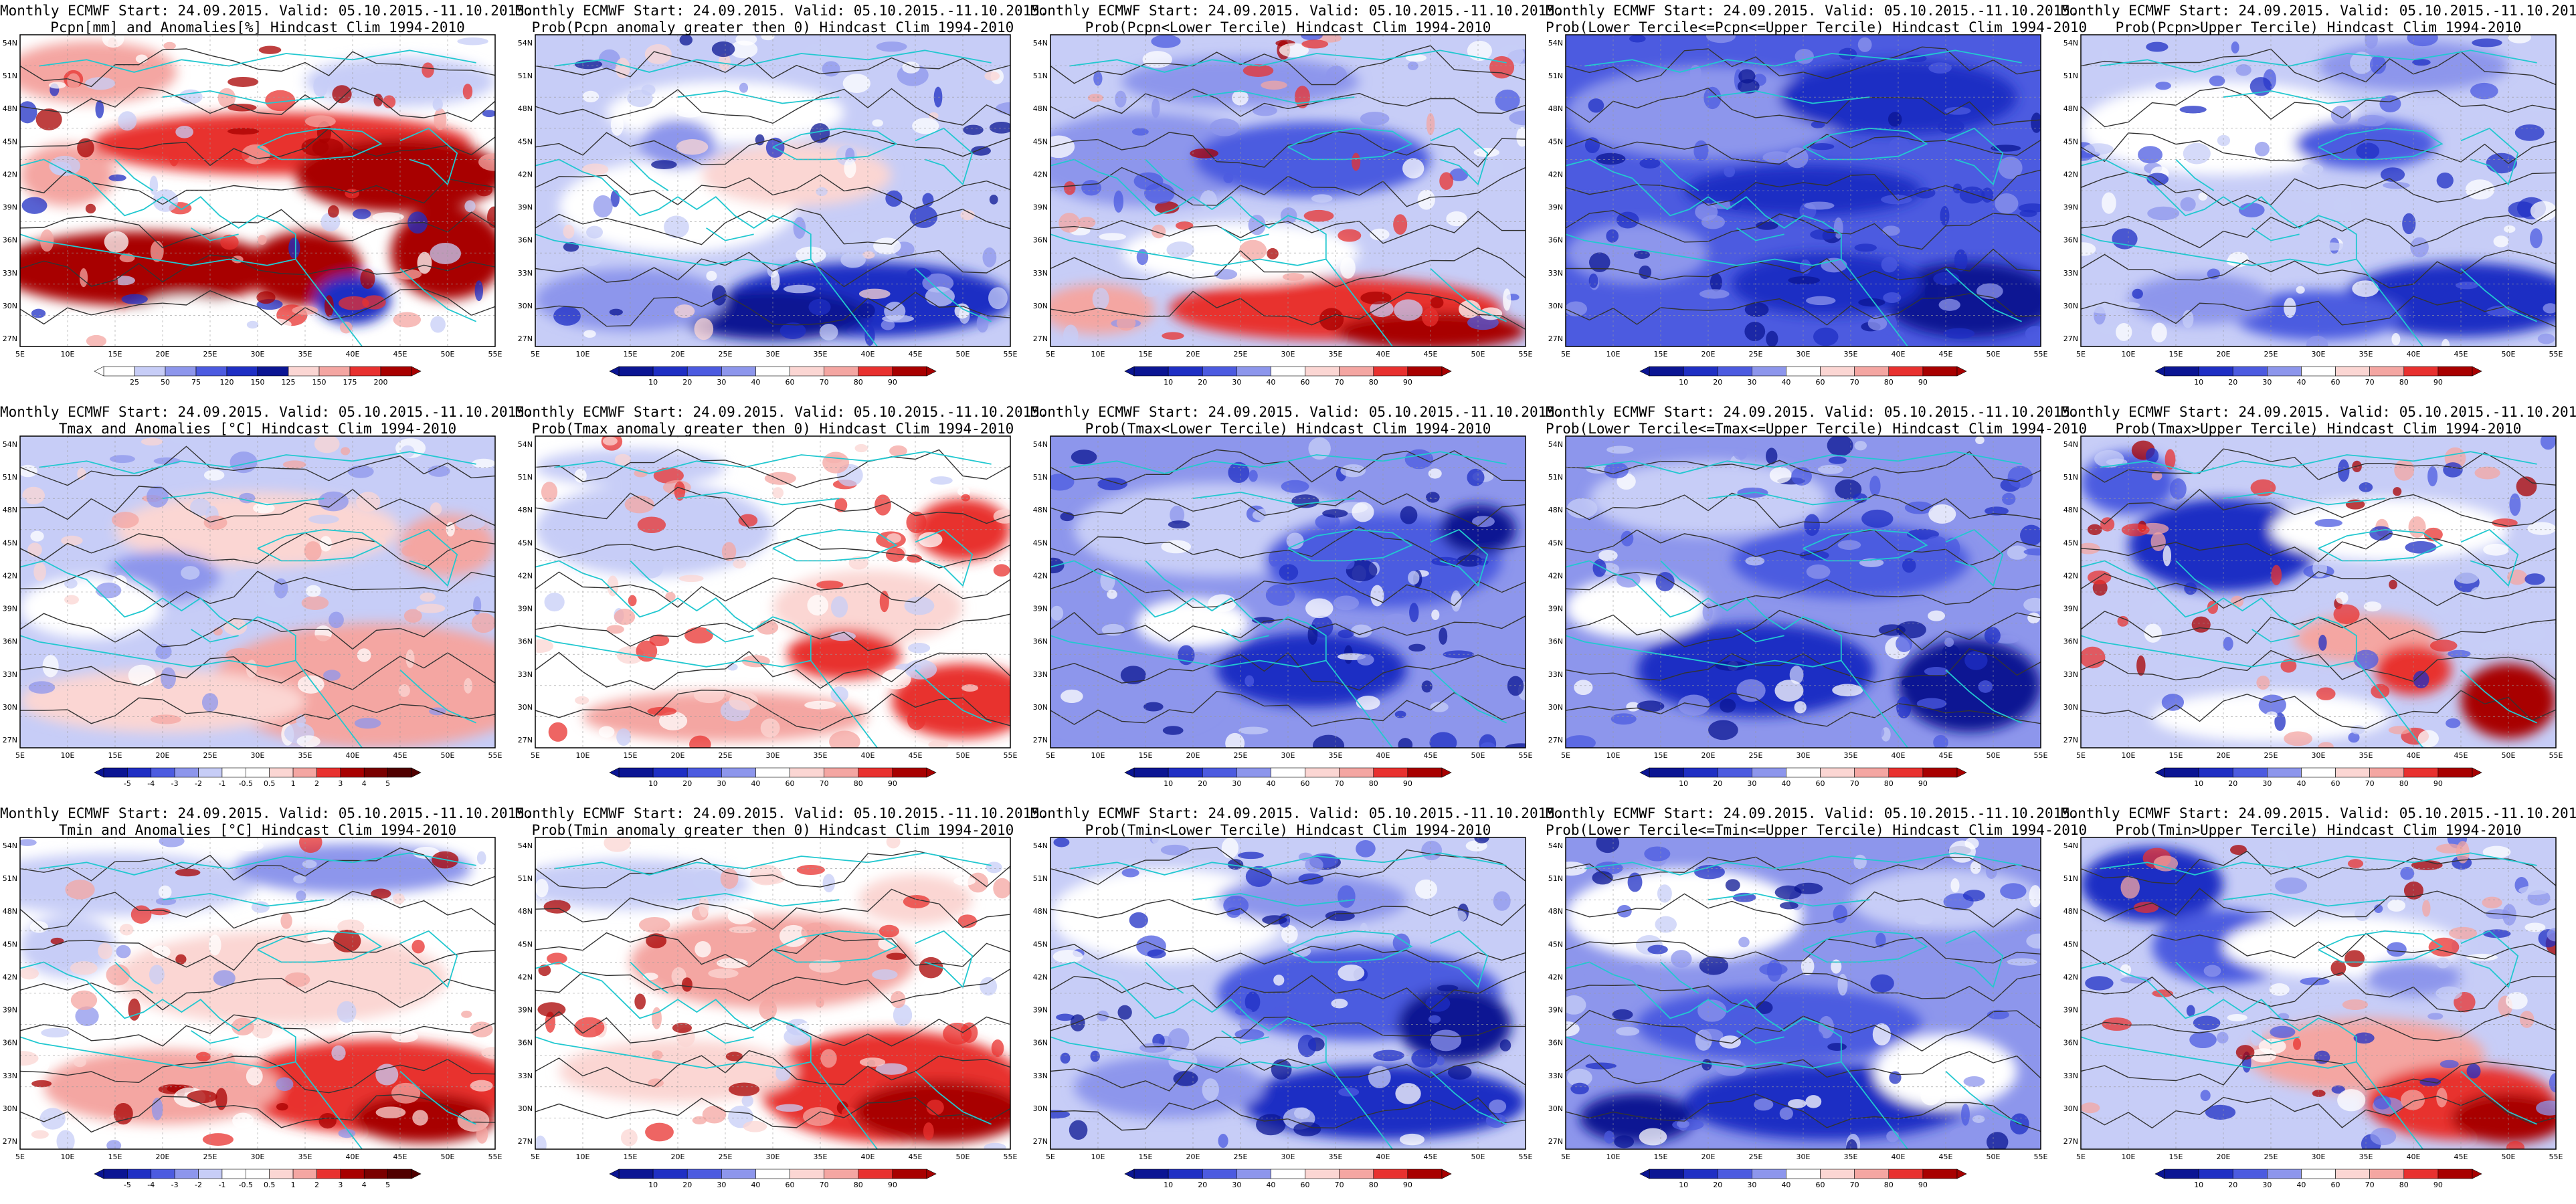 The height and width of the screenshot is (1204, 2576). What do you see at coordinates (1803, 993) in the screenshot?
I see `map-frame` at bounding box center [1803, 993].